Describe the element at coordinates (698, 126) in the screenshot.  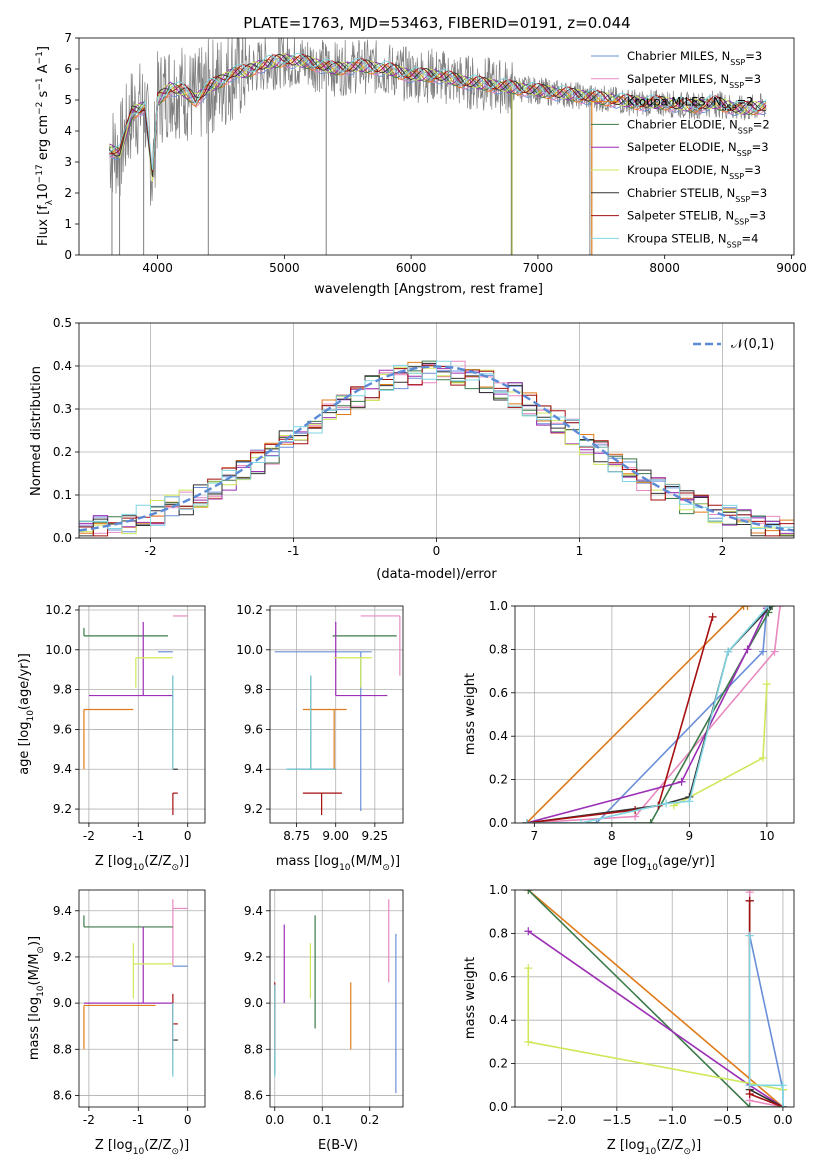
I see `legend-entry-chabrier-elodie: Chabrier ELODIE, NSSP=2` at that location.